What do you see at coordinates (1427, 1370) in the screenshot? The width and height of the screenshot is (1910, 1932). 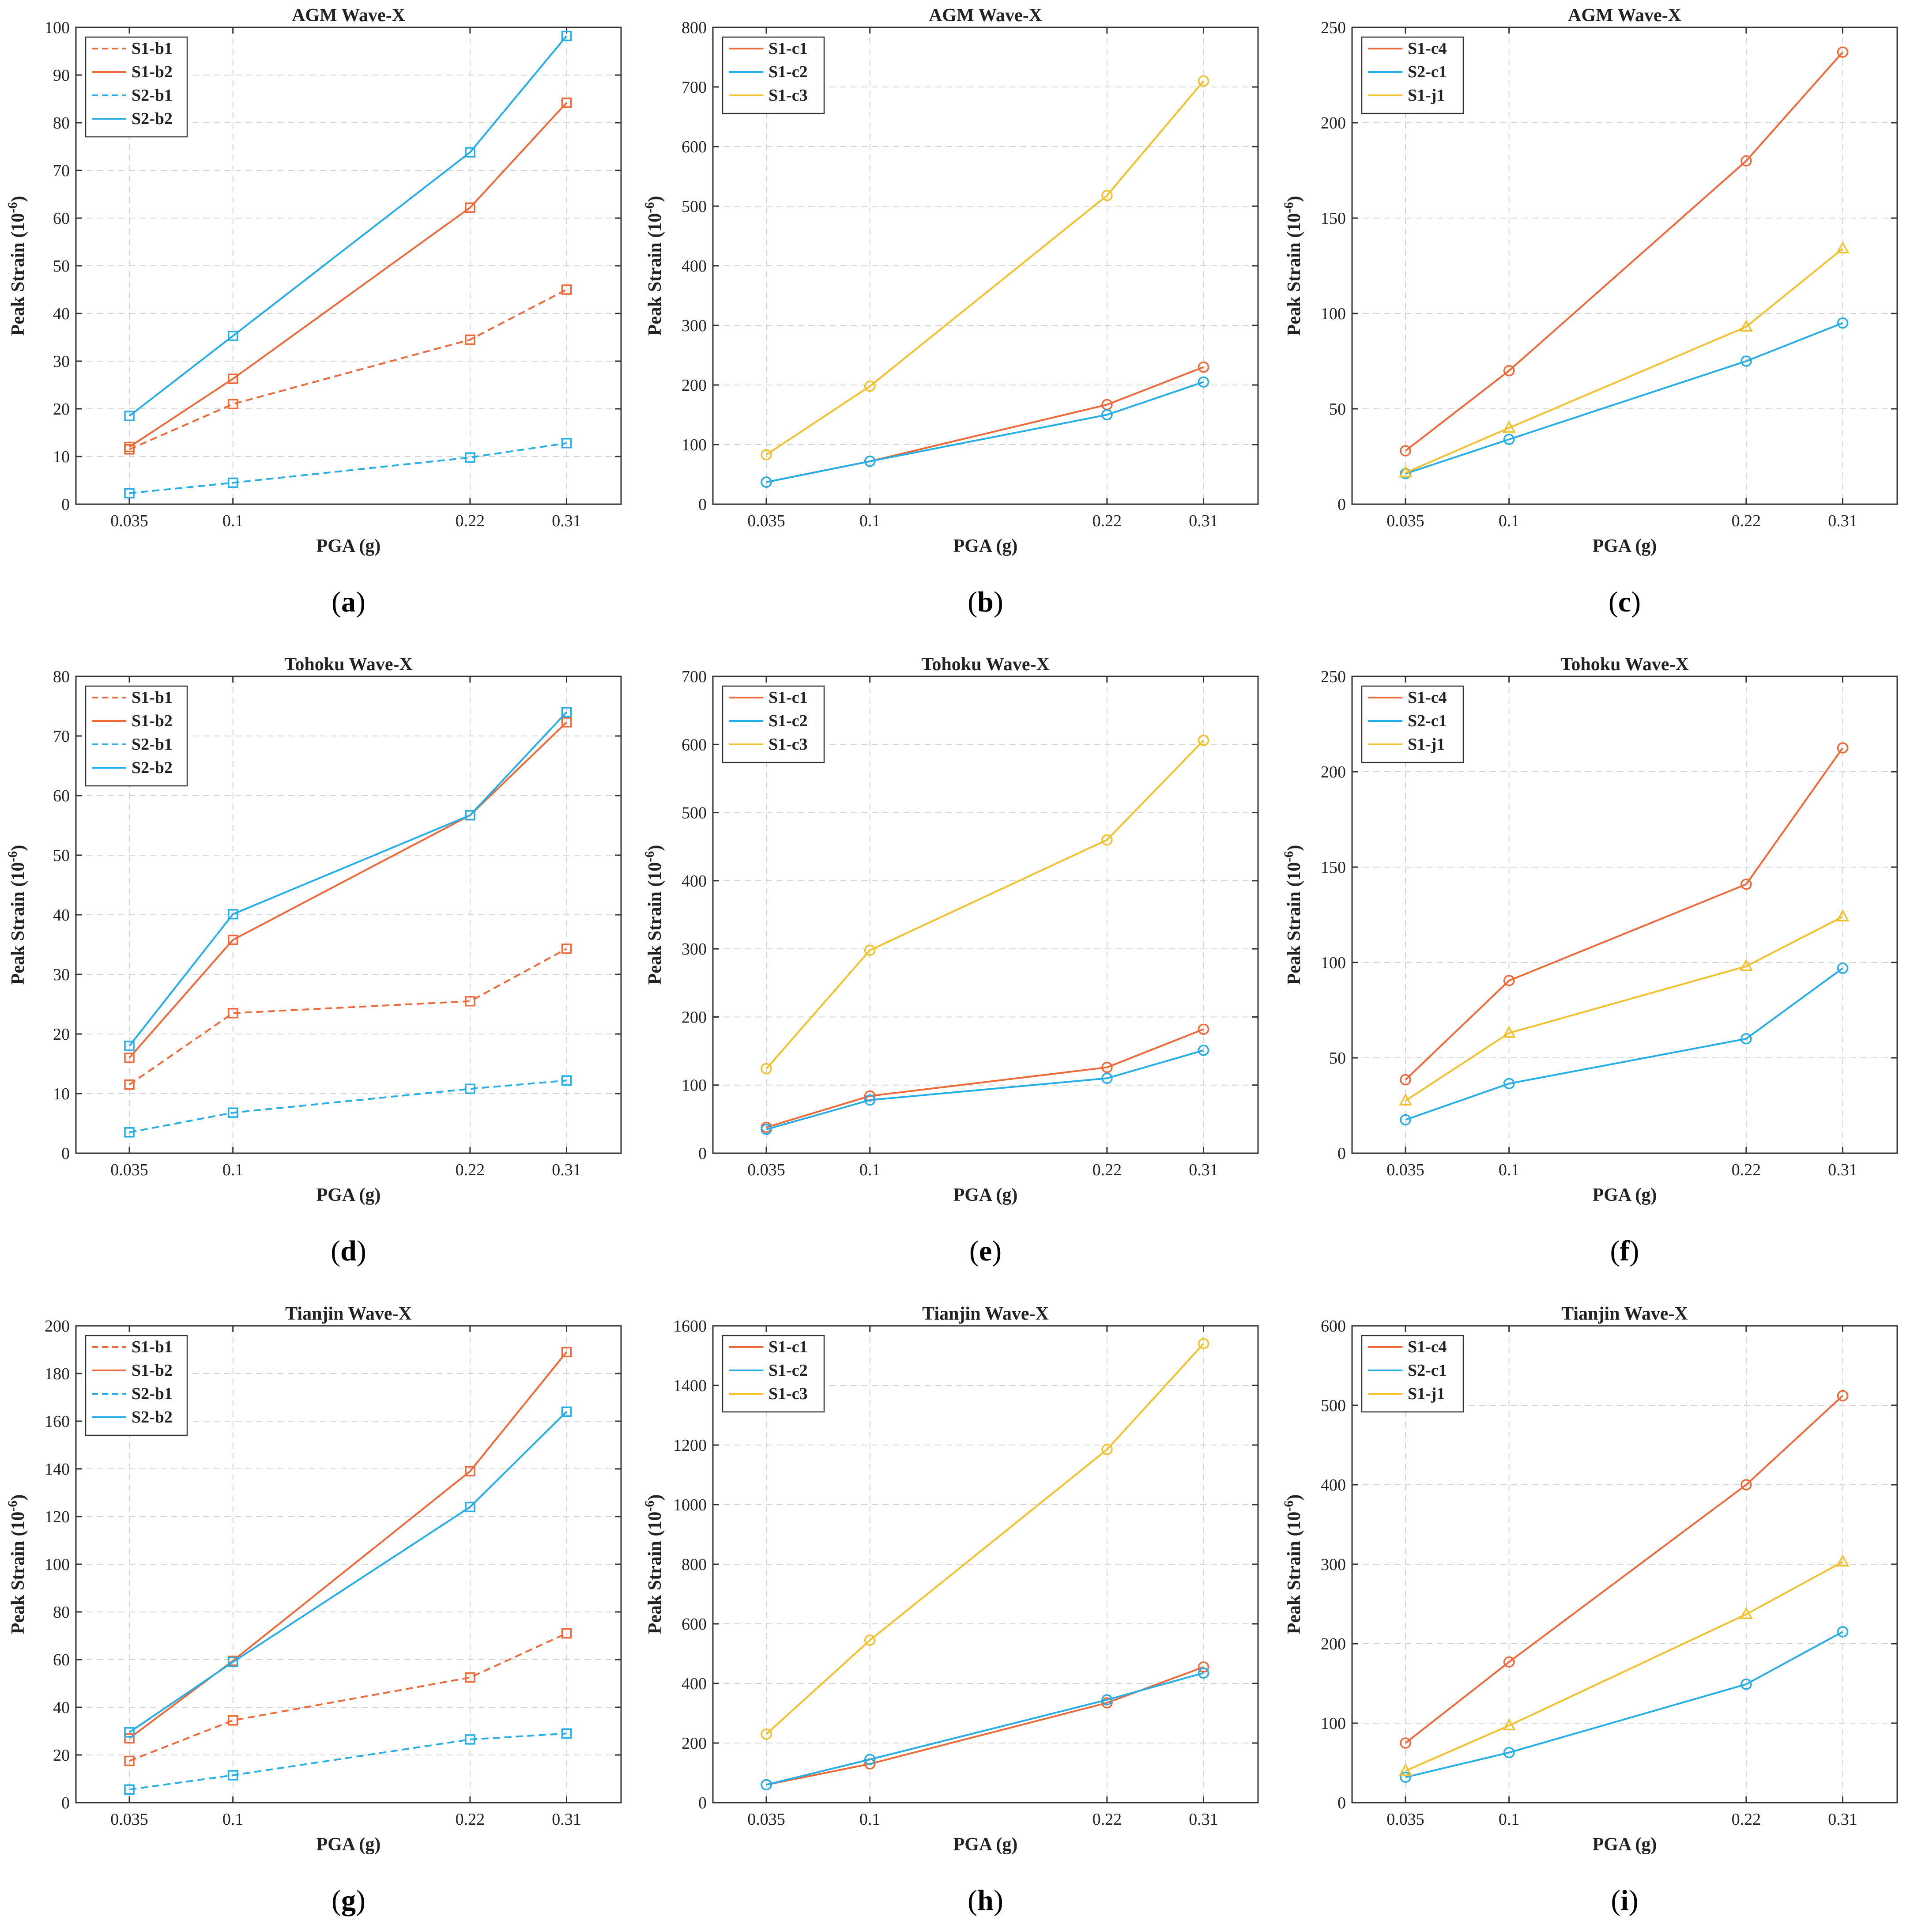 I see `legend-label: S2-c1` at bounding box center [1427, 1370].